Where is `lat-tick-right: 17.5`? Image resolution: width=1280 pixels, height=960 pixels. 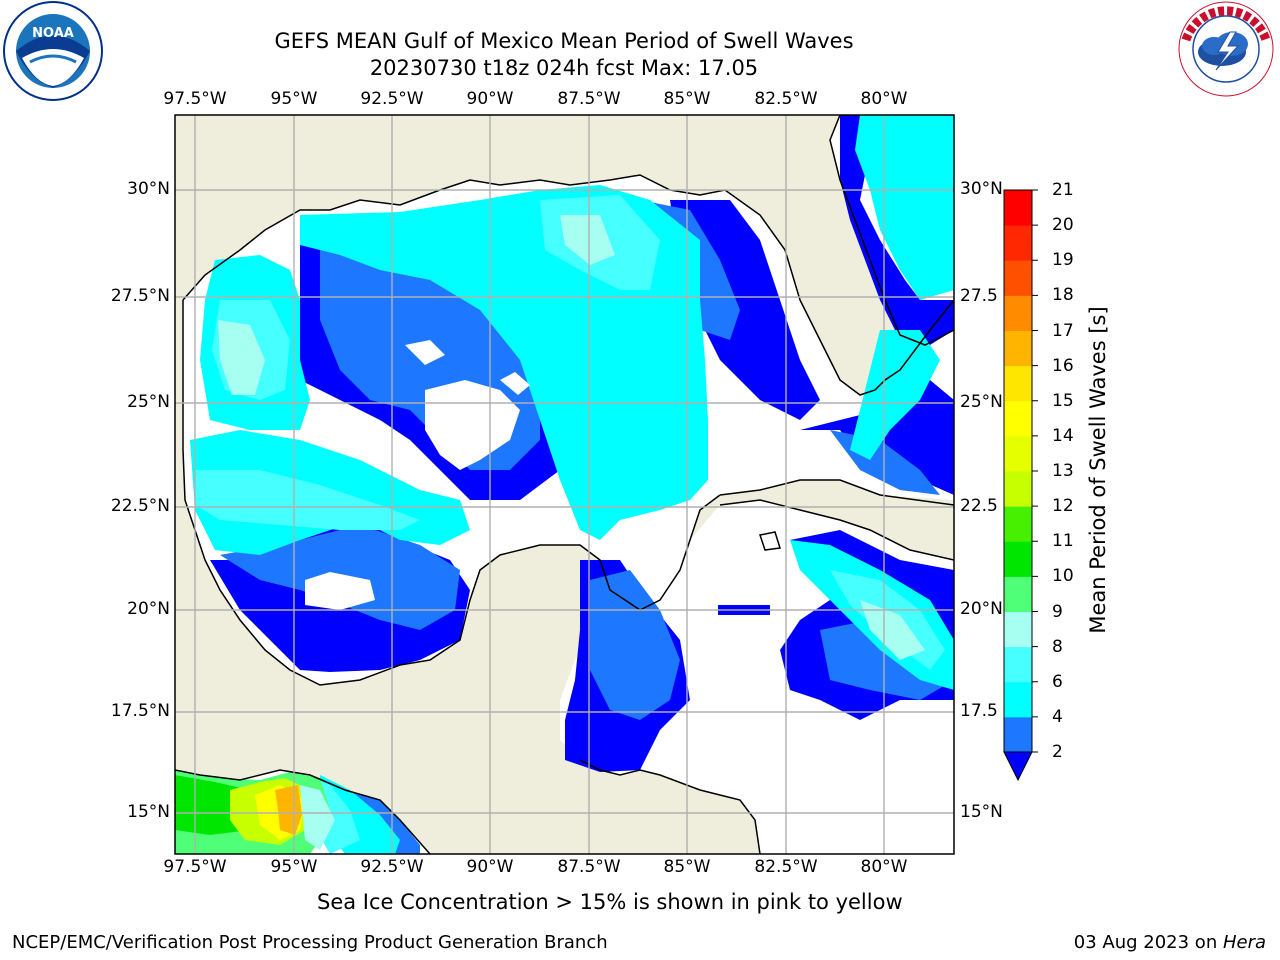 lat-tick-right: 17.5 is located at coordinates (979, 711).